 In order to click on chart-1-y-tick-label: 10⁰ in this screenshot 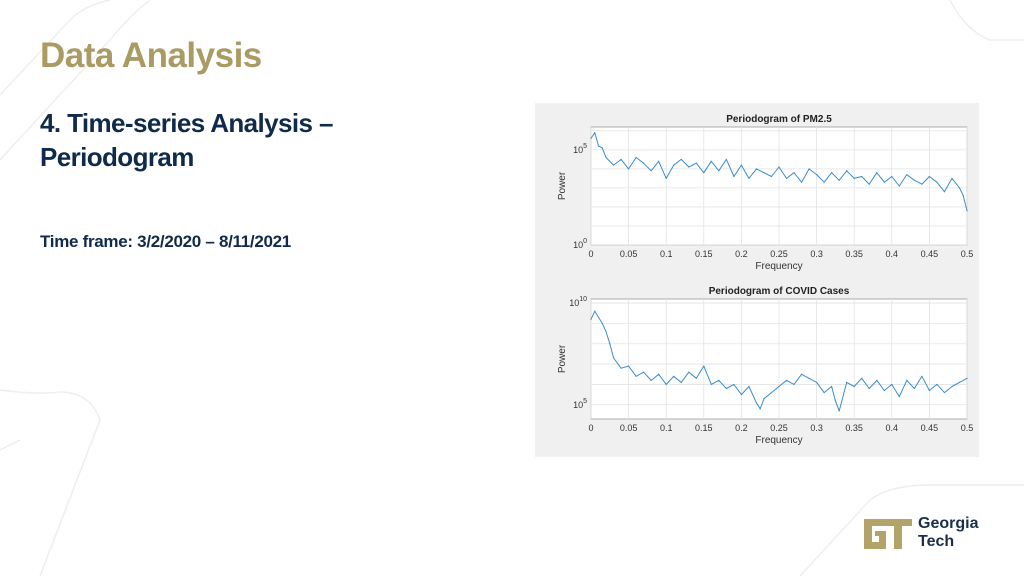, I will do `click(580, 244)`.